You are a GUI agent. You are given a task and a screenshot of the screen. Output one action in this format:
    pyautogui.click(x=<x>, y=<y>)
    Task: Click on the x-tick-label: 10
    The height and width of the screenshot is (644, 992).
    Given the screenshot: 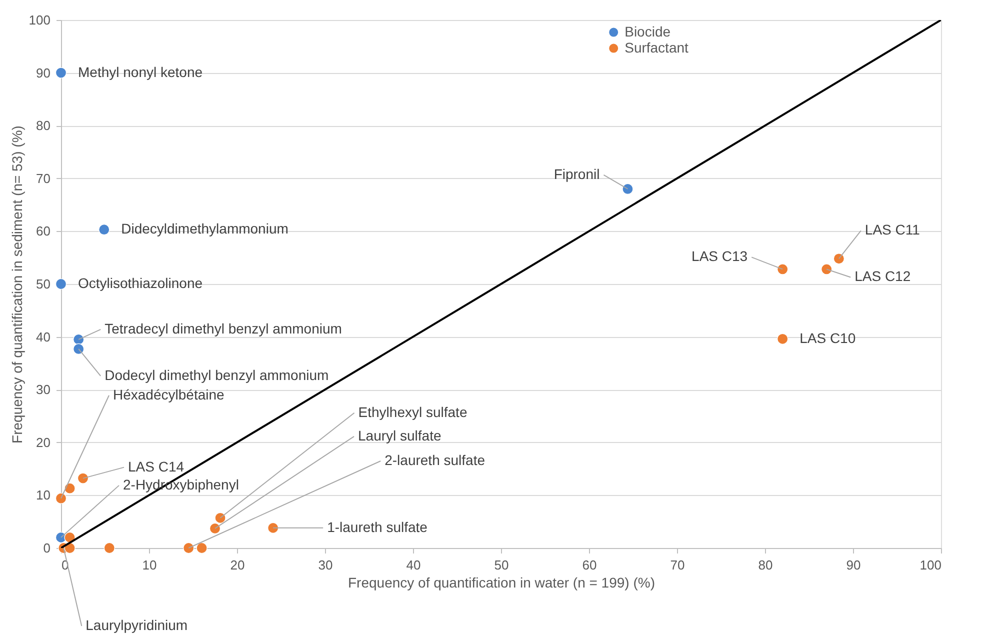 What is the action you would take?
    pyautogui.click(x=149, y=565)
    